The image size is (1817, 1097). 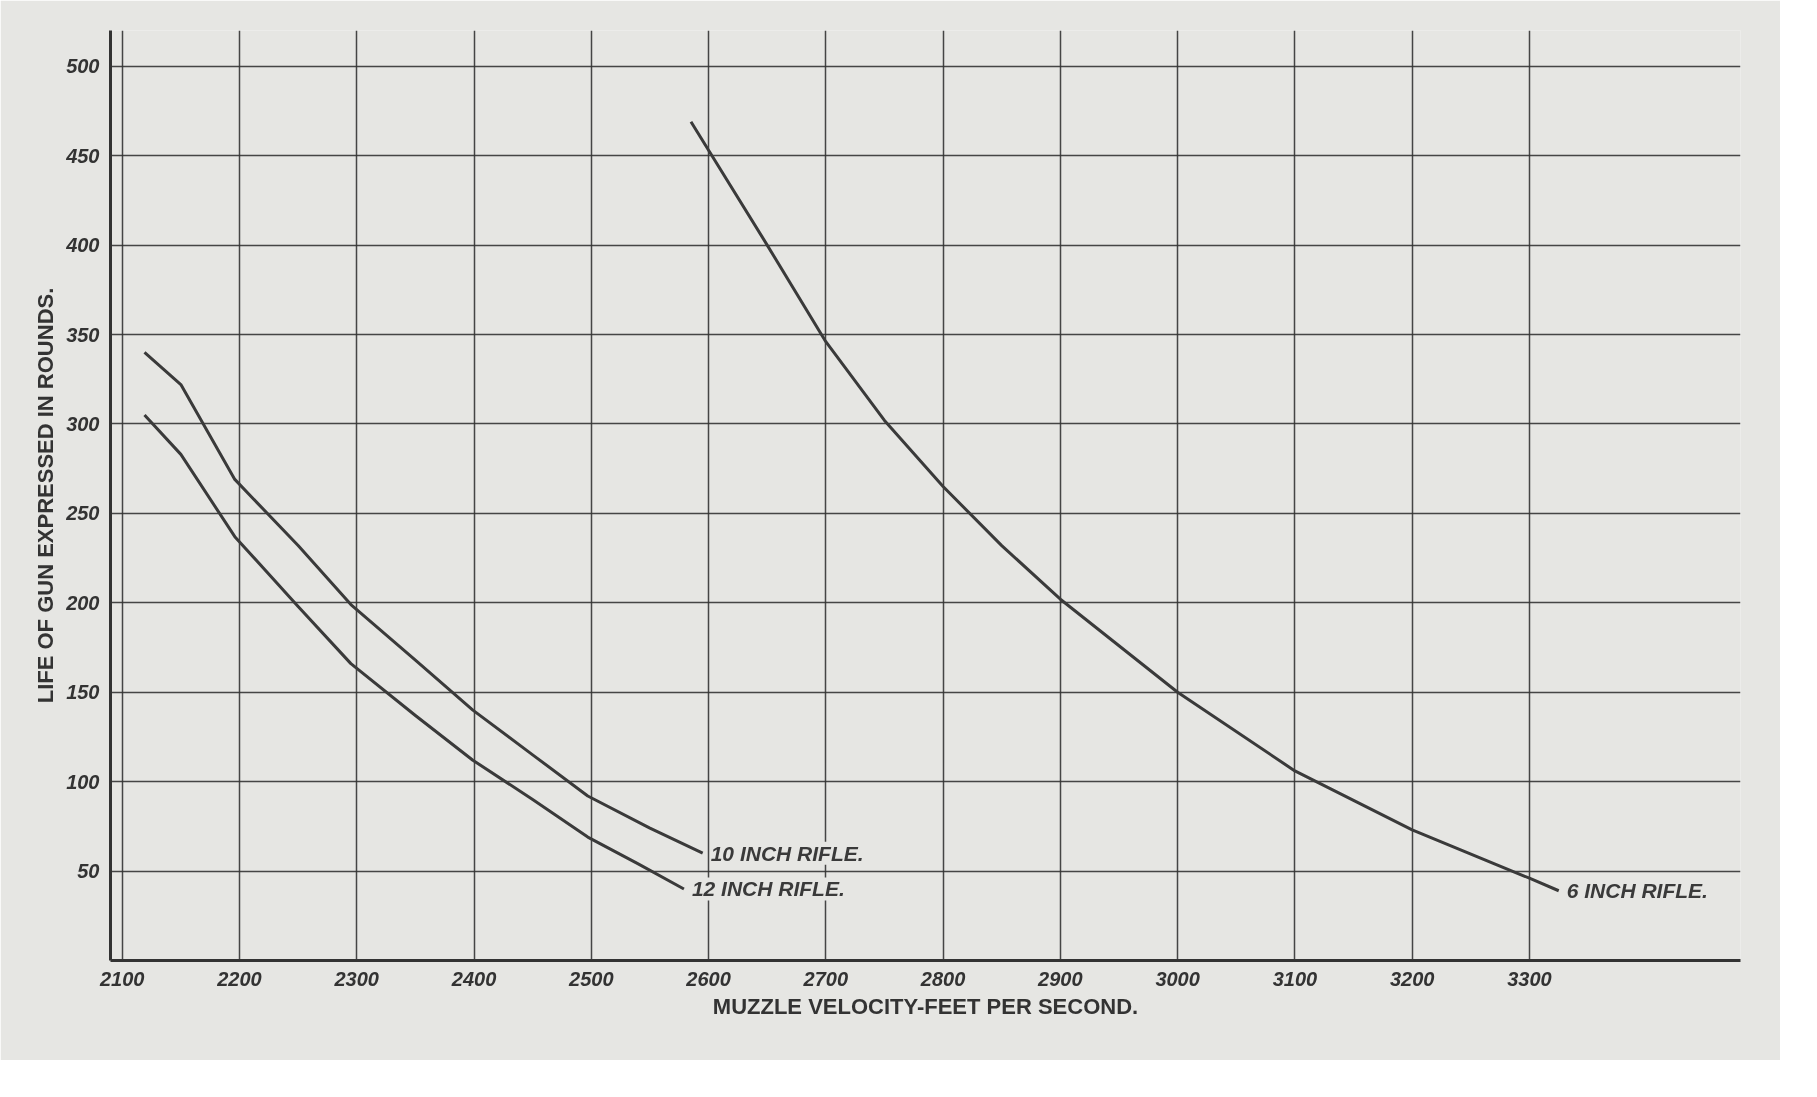 What do you see at coordinates (473, 978) in the screenshot?
I see `x-tick-label: 2400` at bounding box center [473, 978].